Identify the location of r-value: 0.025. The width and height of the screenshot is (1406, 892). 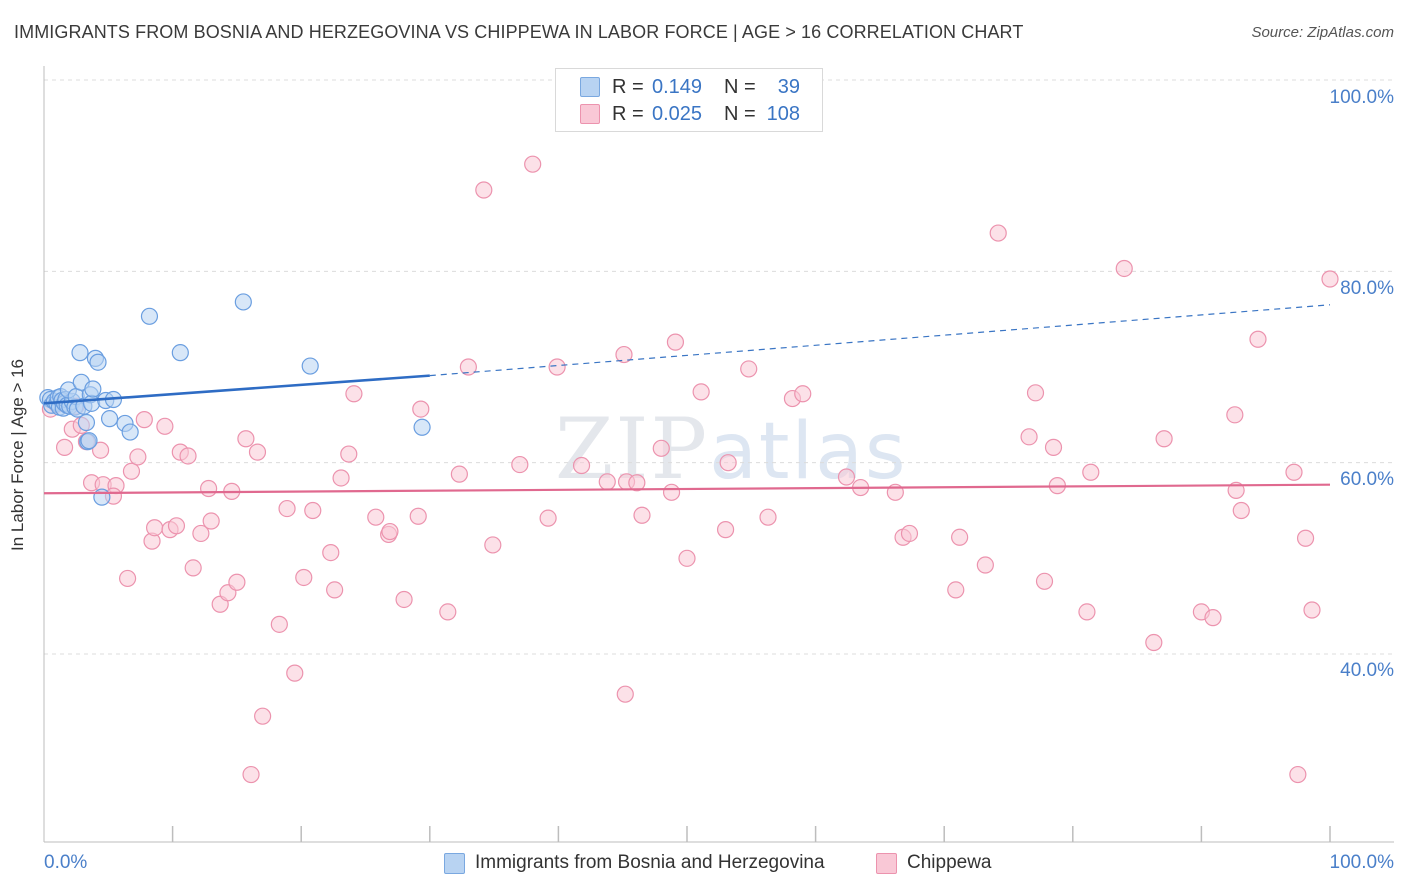
(677, 113).